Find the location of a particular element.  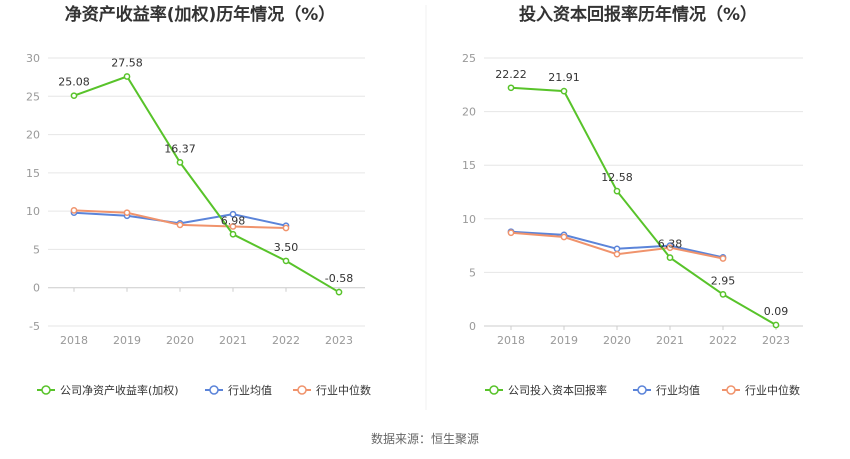

data-label: 2.95 is located at coordinates (723, 280).